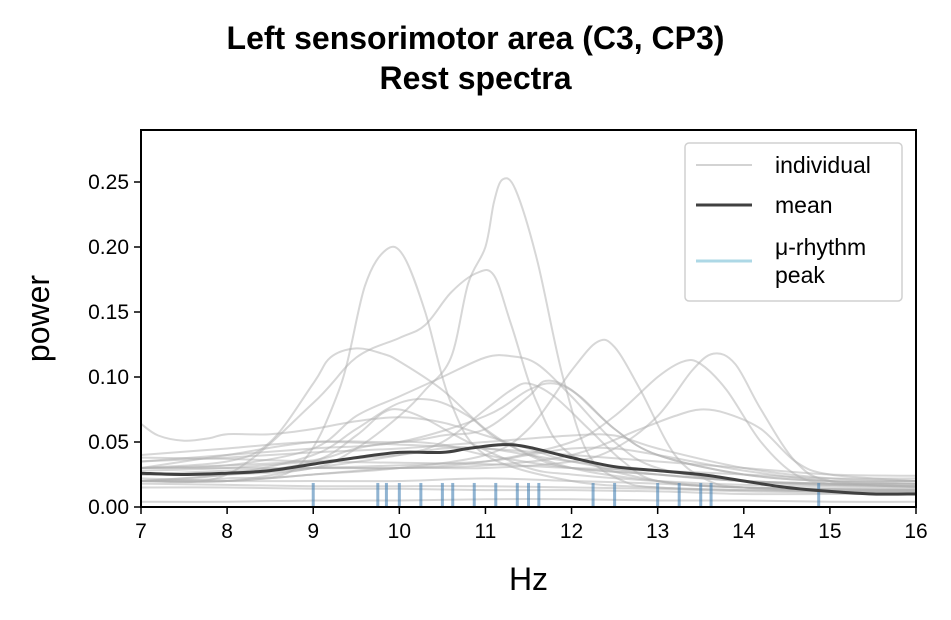 The width and height of the screenshot is (951, 620). I want to click on x-tick-label: 14, so click(744, 531).